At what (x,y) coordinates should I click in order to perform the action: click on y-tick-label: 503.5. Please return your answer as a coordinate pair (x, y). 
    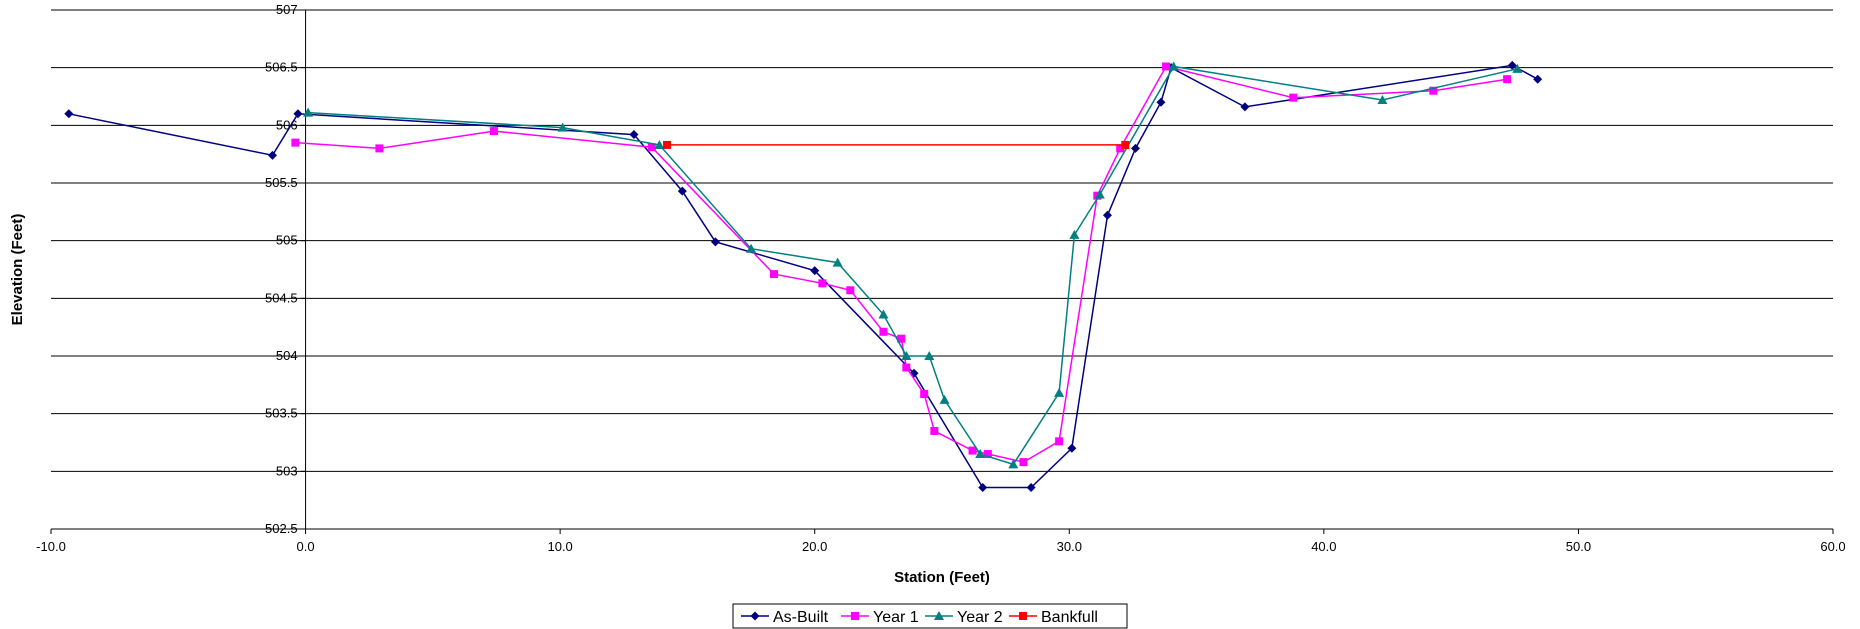
    Looking at the image, I should click on (281, 413).